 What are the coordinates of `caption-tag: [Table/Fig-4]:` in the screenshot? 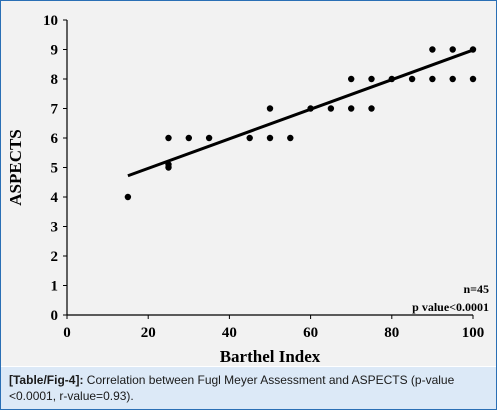 It's located at (46, 380).